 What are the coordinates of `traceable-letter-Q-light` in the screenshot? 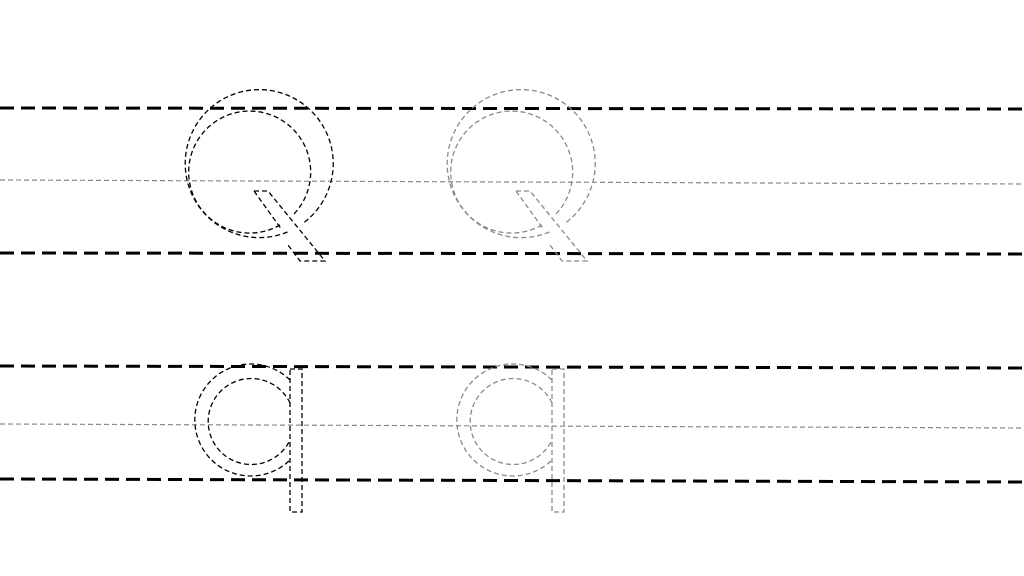 It's located at (521, 175).